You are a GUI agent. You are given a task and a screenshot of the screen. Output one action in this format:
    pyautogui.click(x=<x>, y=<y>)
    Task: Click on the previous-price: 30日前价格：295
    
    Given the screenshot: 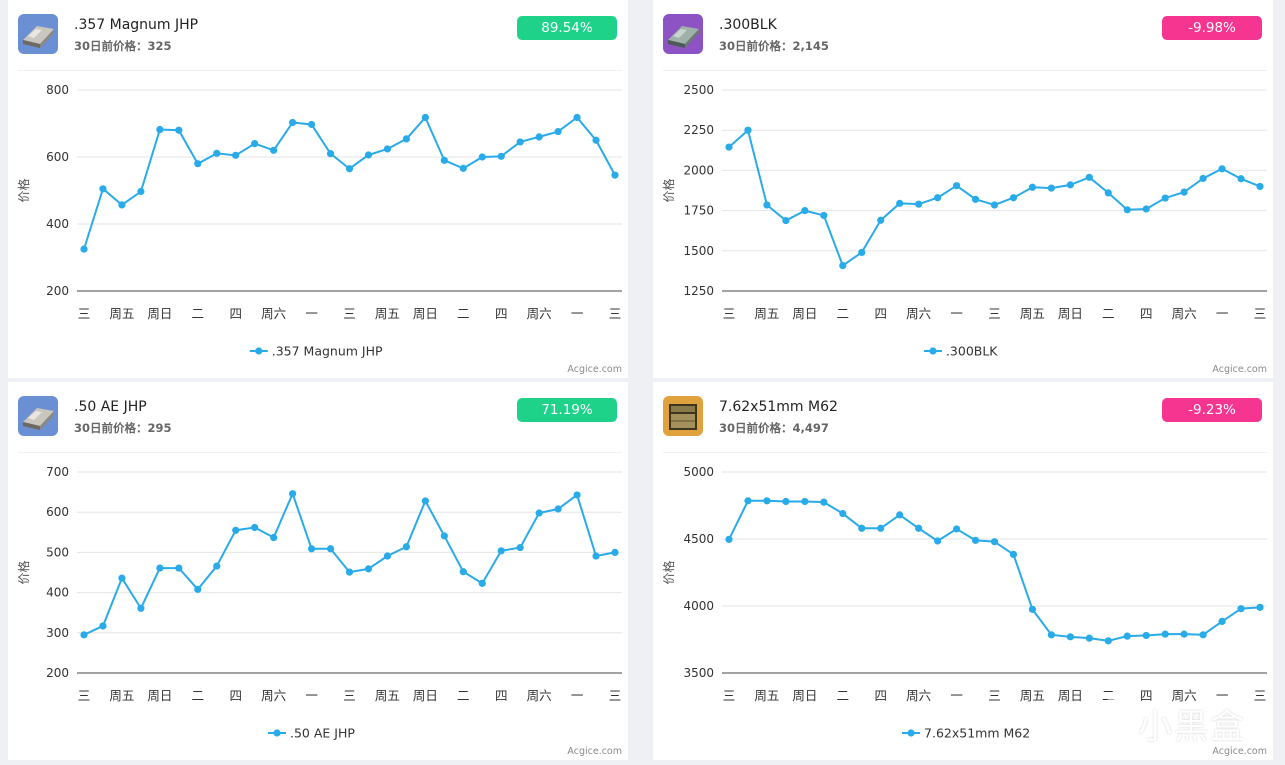 What is the action you would take?
    pyautogui.click(x=123, y=428)
    